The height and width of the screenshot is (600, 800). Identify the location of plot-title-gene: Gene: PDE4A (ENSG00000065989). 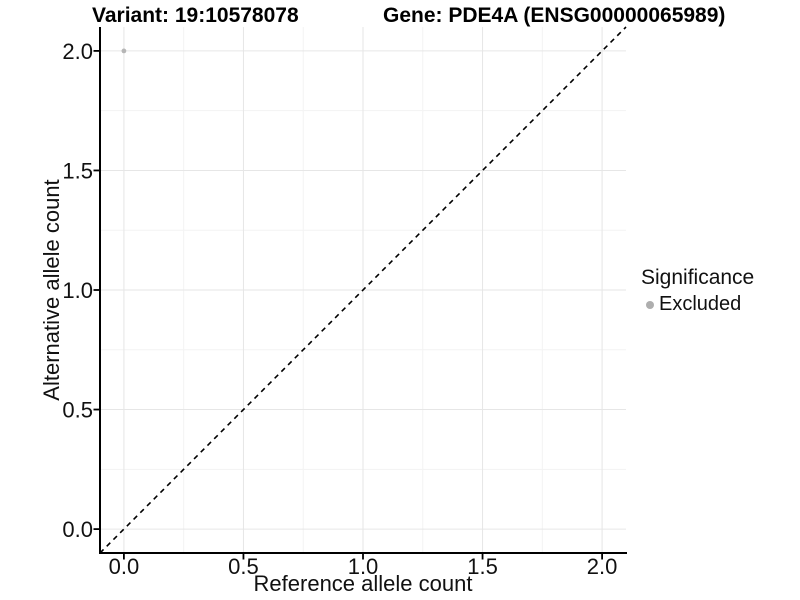
(554, 15).